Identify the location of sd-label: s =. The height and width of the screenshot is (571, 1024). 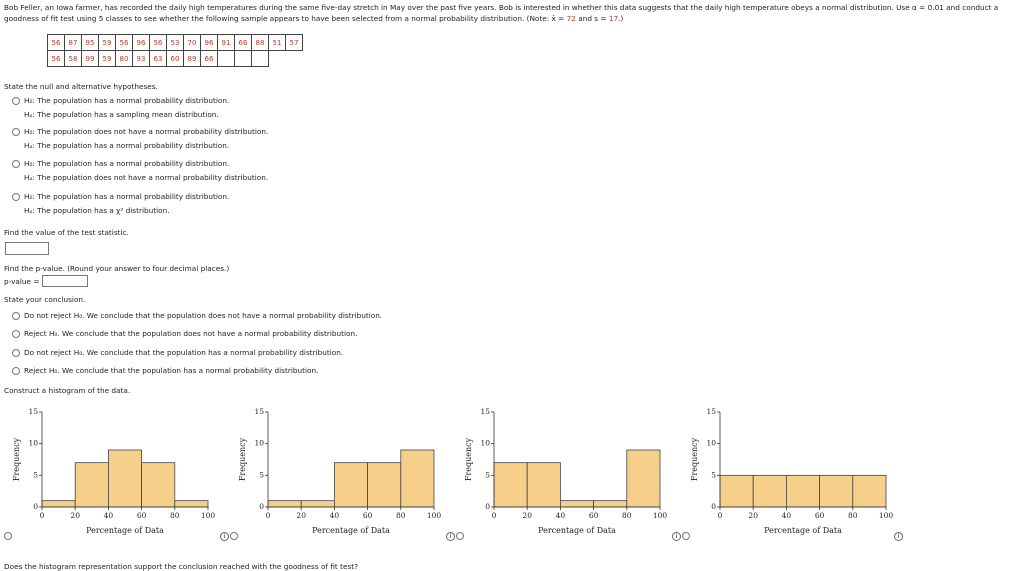
(600, 18).